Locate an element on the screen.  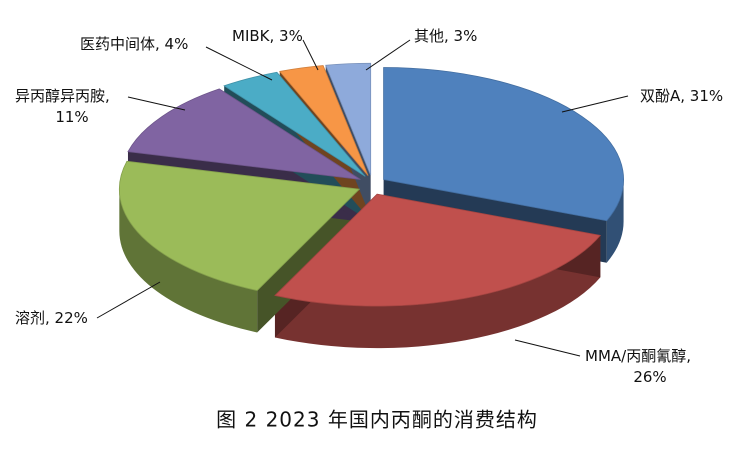
data-label-line: MMA/丙酮氰醇, is located at coordinates (638, 356).